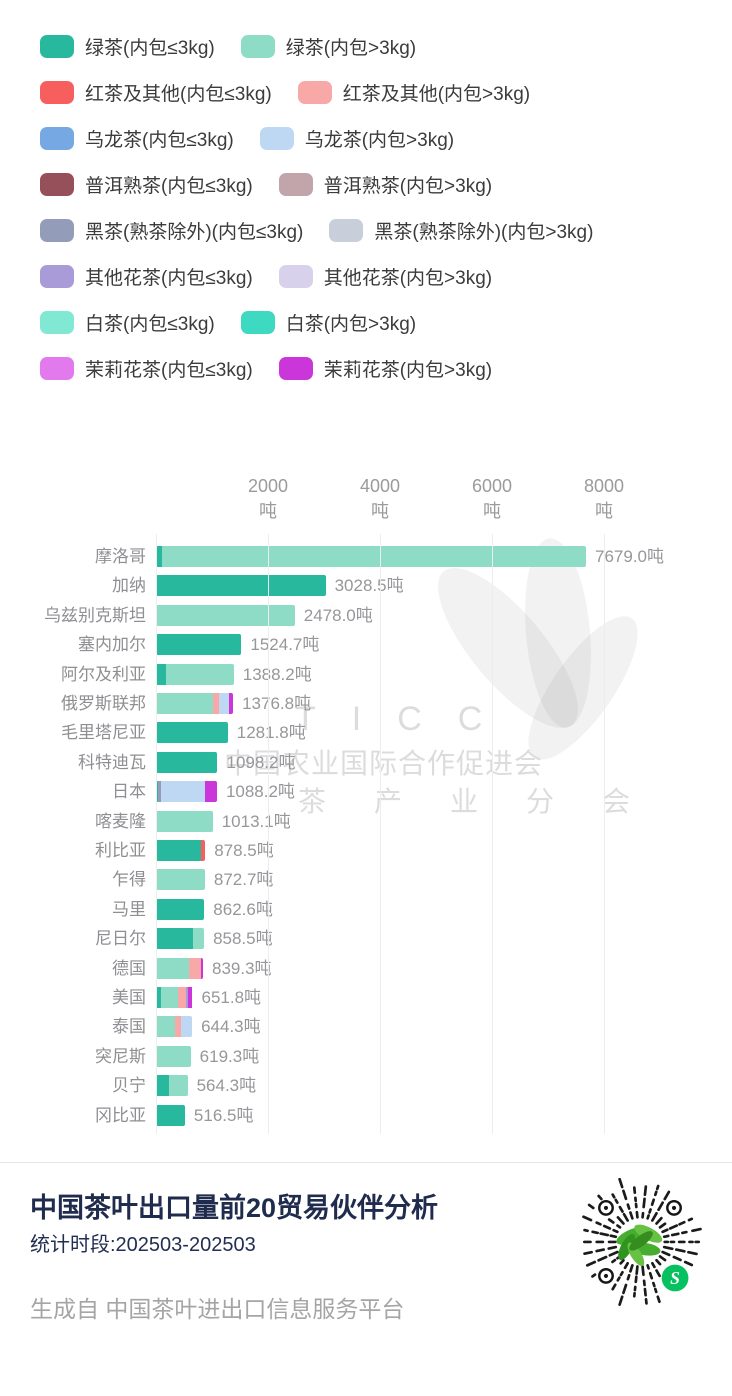 The width and height of the screenshot is (732, 1396). Describe the element at coordinates (366, 968) in the screenshot. I see `bar-row: 德国 839.3吨` at that location.